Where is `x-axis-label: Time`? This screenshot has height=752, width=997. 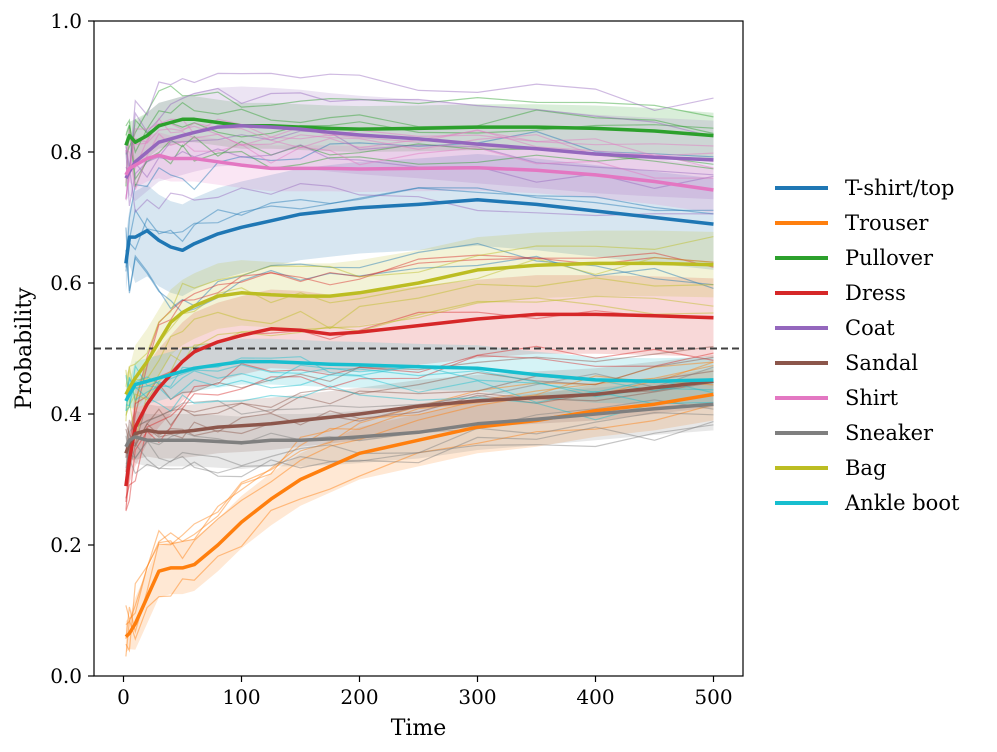 x-axis-label: Time is located at coordinates (419, 728).